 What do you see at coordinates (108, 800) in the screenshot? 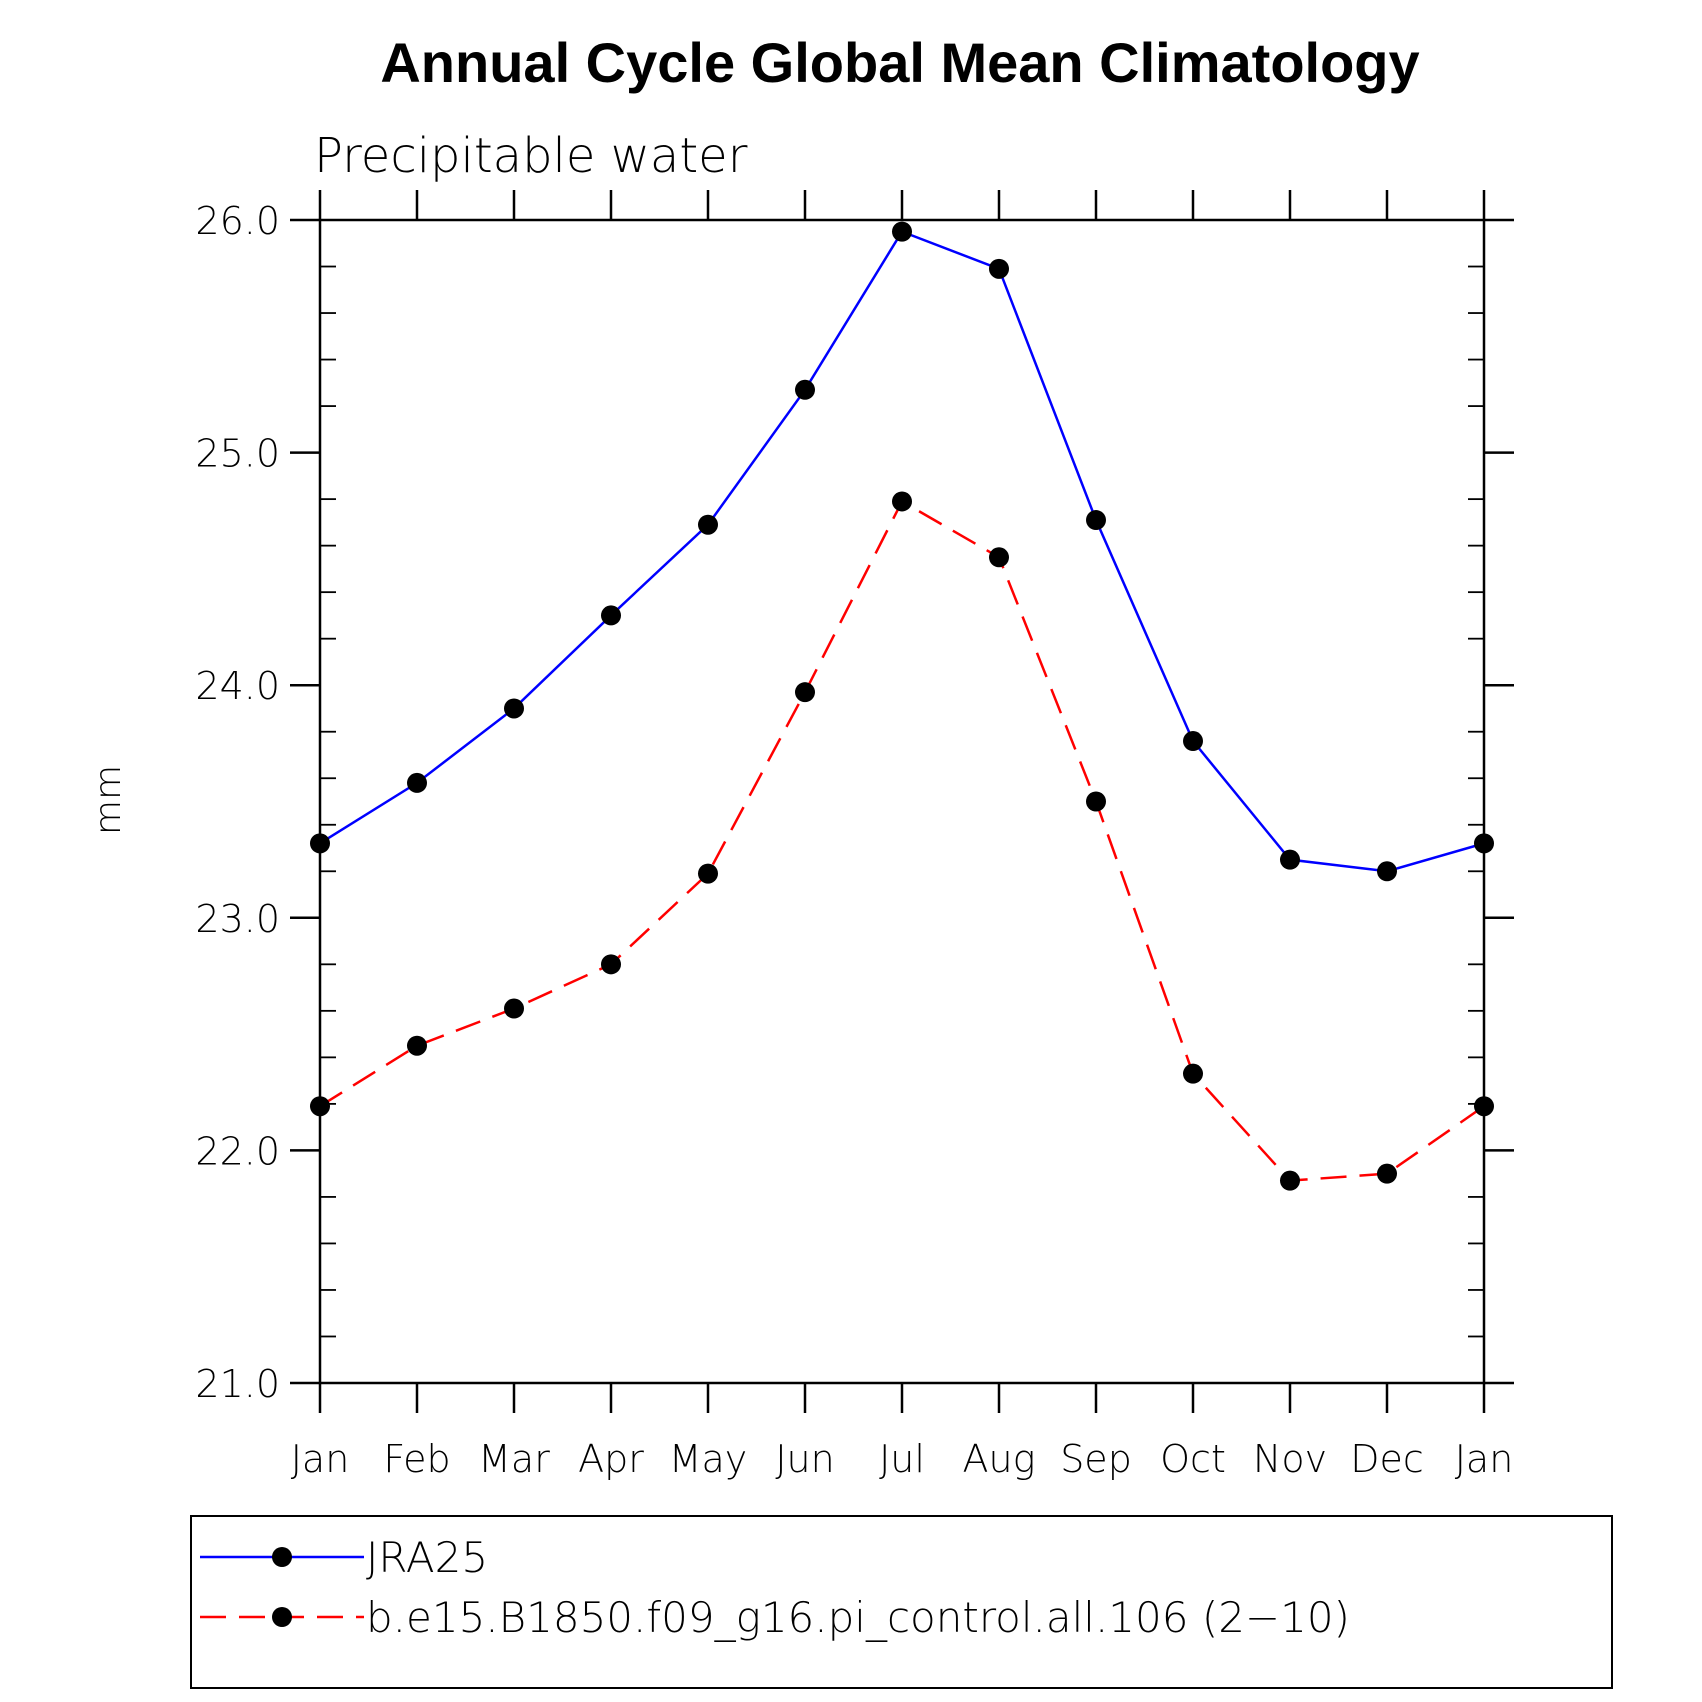
I see `y-axis-label: mm` at bounding box center [108, 800].